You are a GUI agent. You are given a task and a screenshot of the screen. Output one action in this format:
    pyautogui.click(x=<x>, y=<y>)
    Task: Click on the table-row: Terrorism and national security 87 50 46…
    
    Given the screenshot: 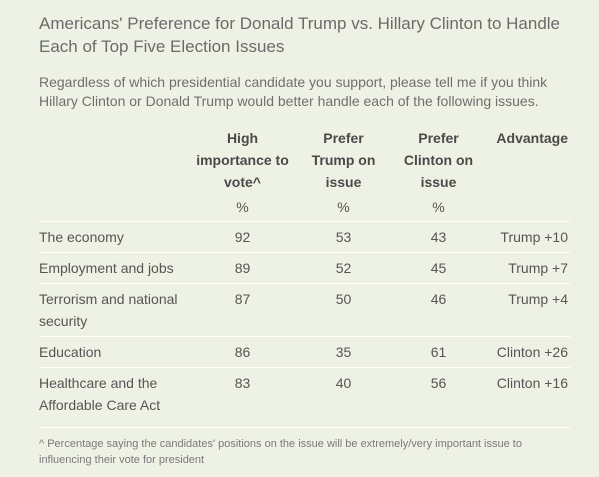 What is the action you would take?
    pyautogui.click(x=304, y=310)
    